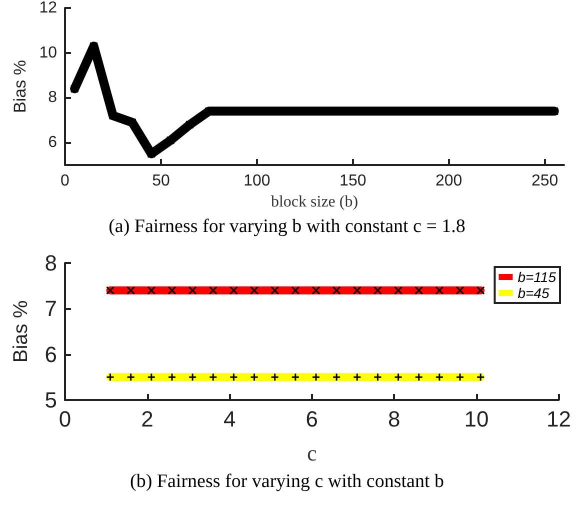  Describe the element at coordinates (312, 453) in the screenshot. I see `x-axis-title: c` at that location.